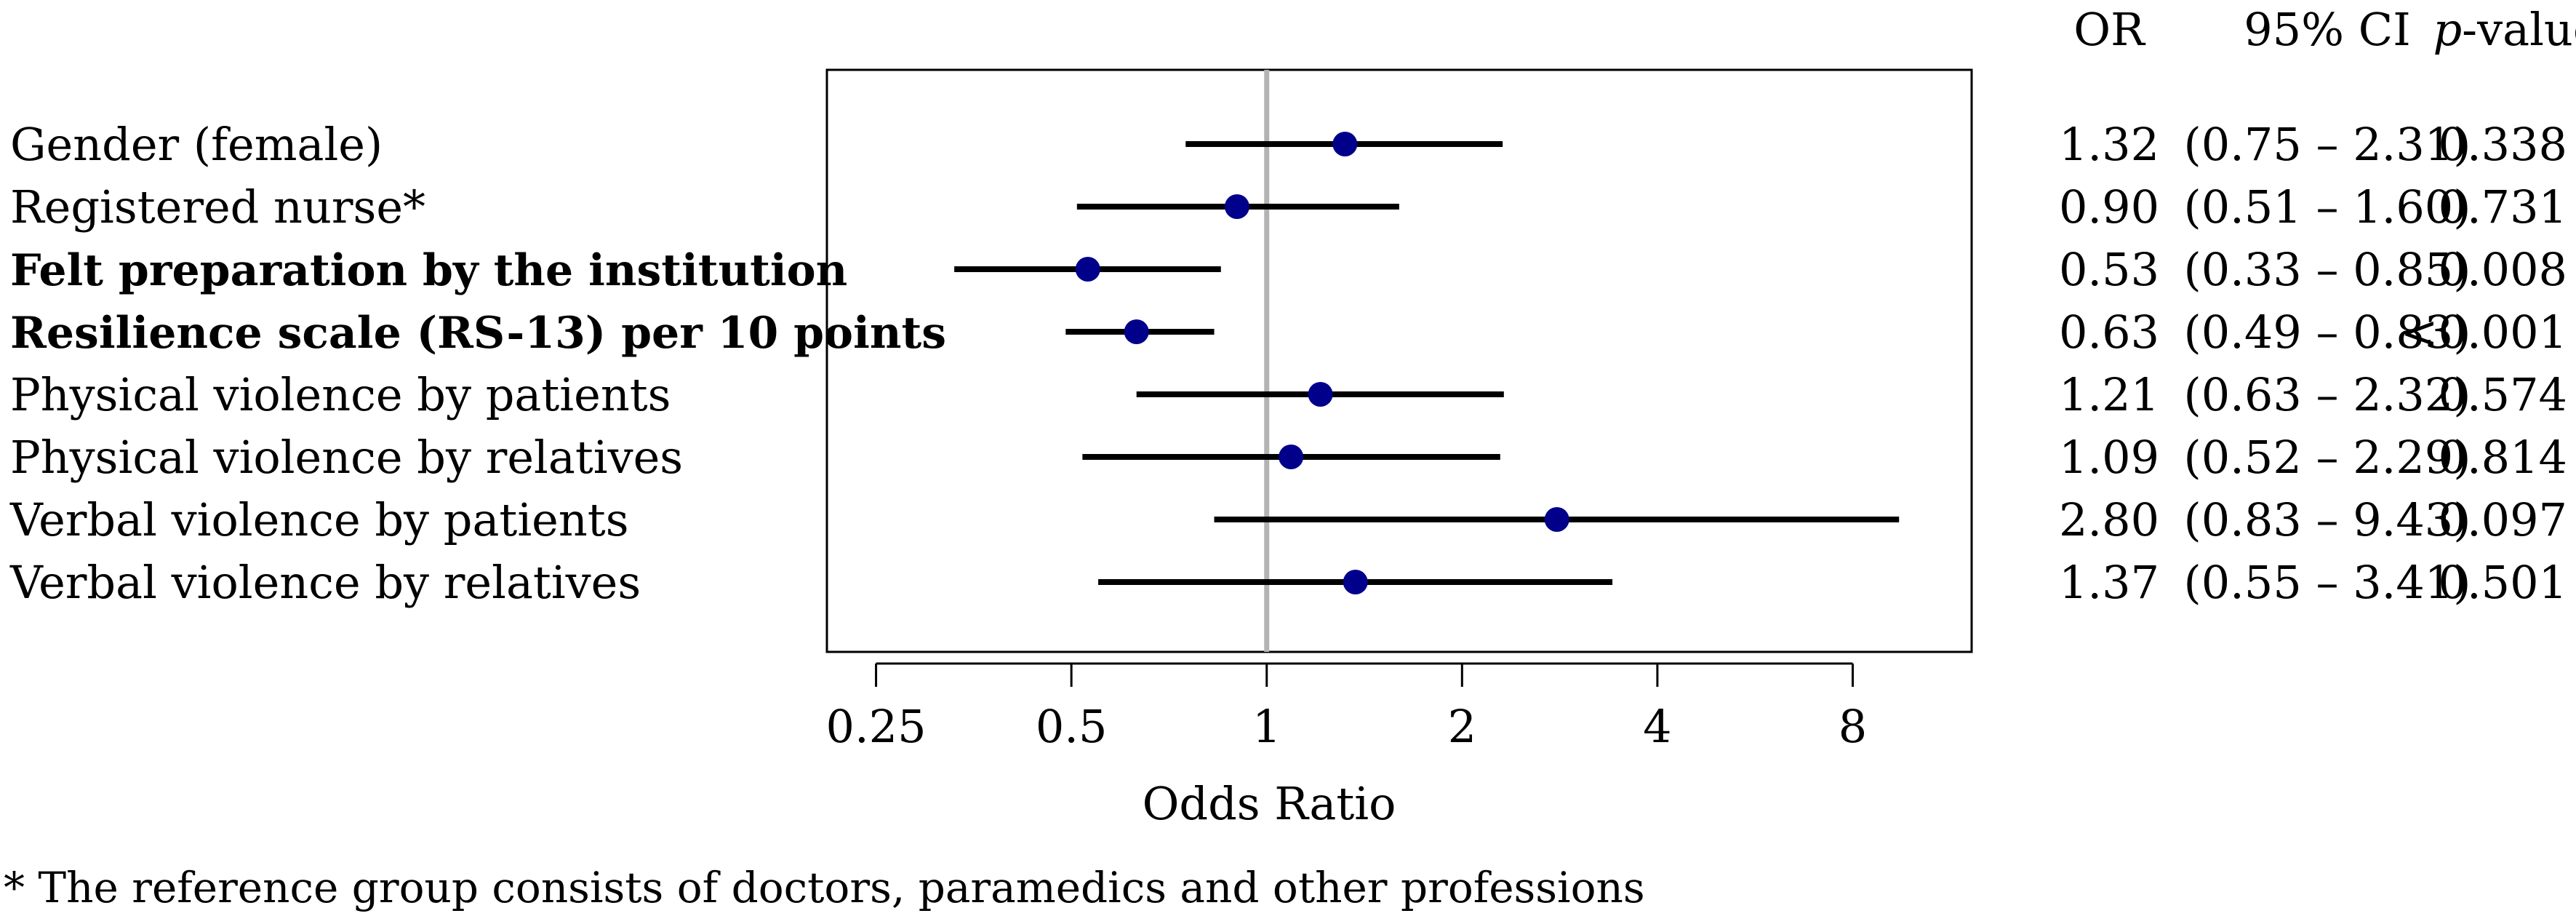 The width and height of the screenshot is (2576, 916). Describe the element at coordinates (2327, 394) in the screenshot. I see `ci-value: (0.63 – 2.32)` at that location.